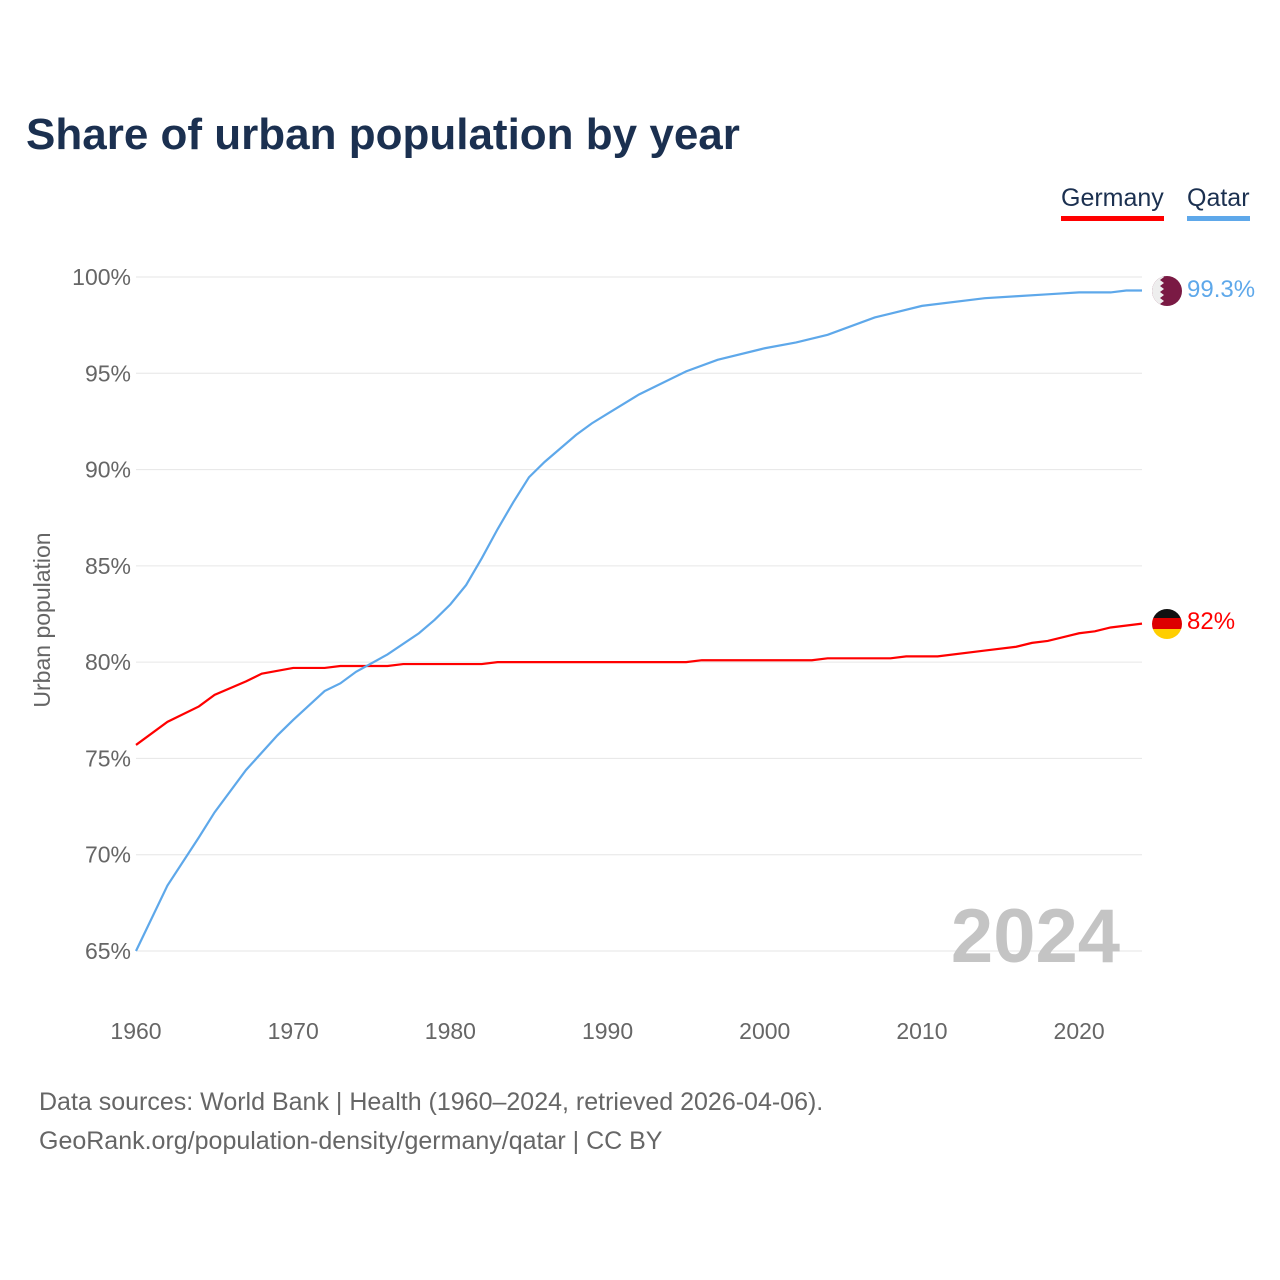 The image size is (1280, 1280). Describe the element at coordinates (639, 684) in the screenshot. I see `series-line-germany` at that location.